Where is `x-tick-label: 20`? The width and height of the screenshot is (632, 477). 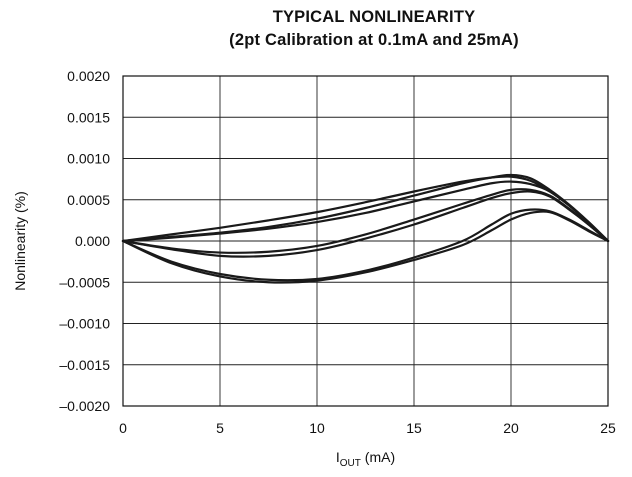
x-tick-label: 20 is located at coordinates (511, 428).